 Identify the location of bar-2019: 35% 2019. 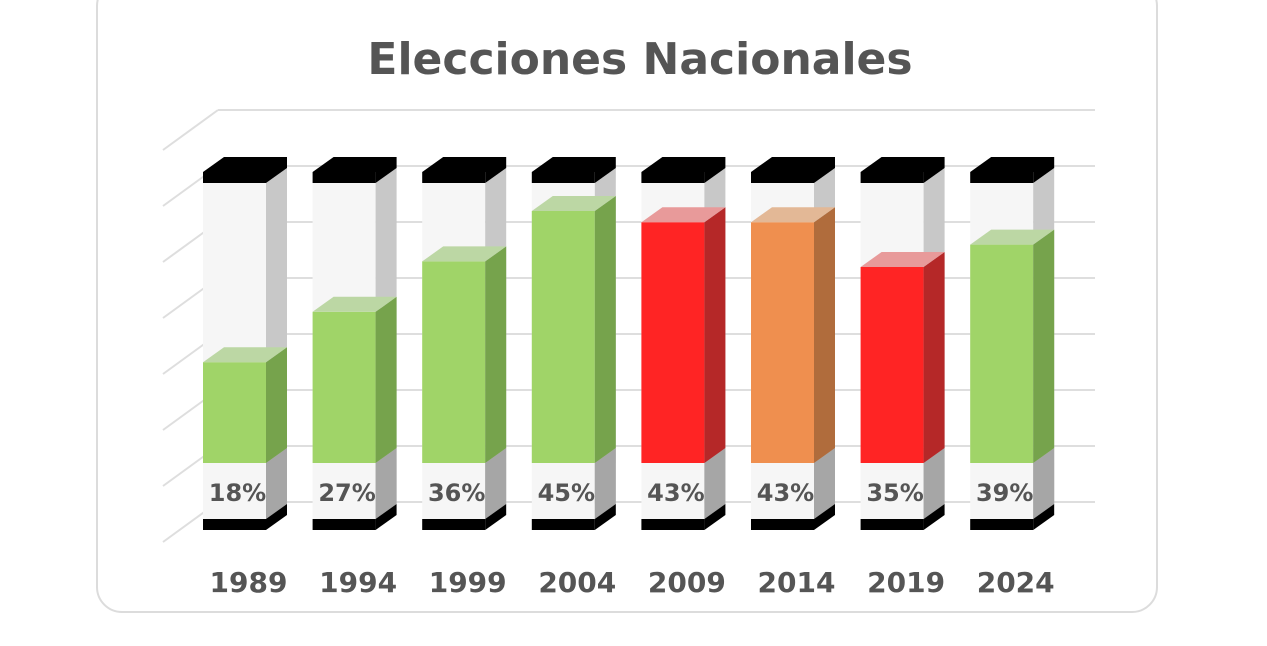
(902, 378).